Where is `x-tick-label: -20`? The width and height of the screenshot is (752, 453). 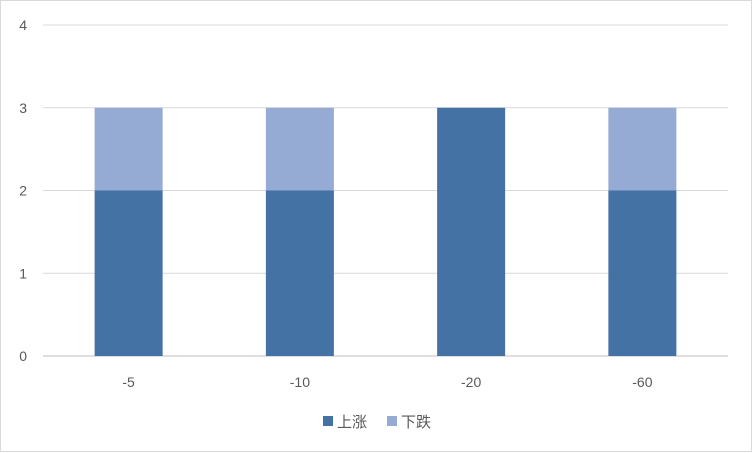
x-tick-label: -20 is located at coordinates (471, 382).